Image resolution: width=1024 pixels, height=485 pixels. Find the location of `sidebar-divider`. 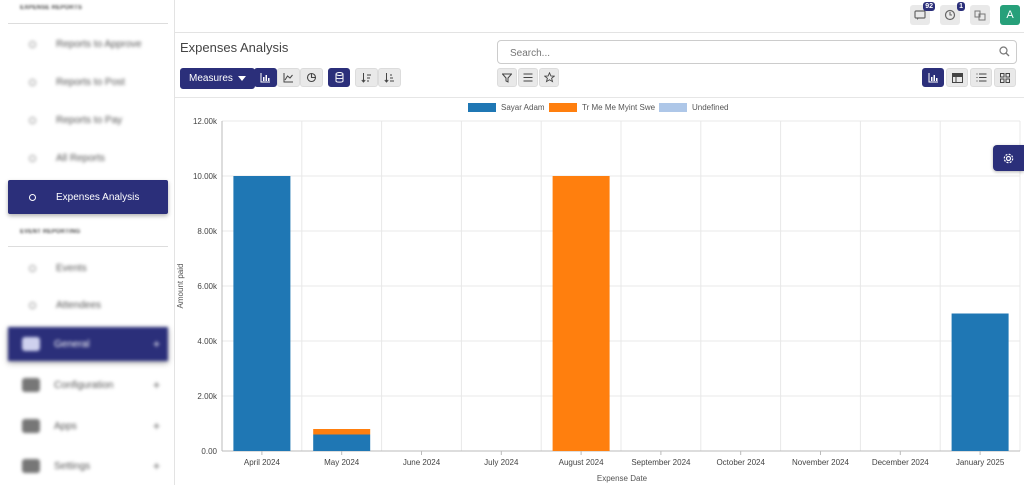

sidebar-divider is located at coordinates (88, 23).